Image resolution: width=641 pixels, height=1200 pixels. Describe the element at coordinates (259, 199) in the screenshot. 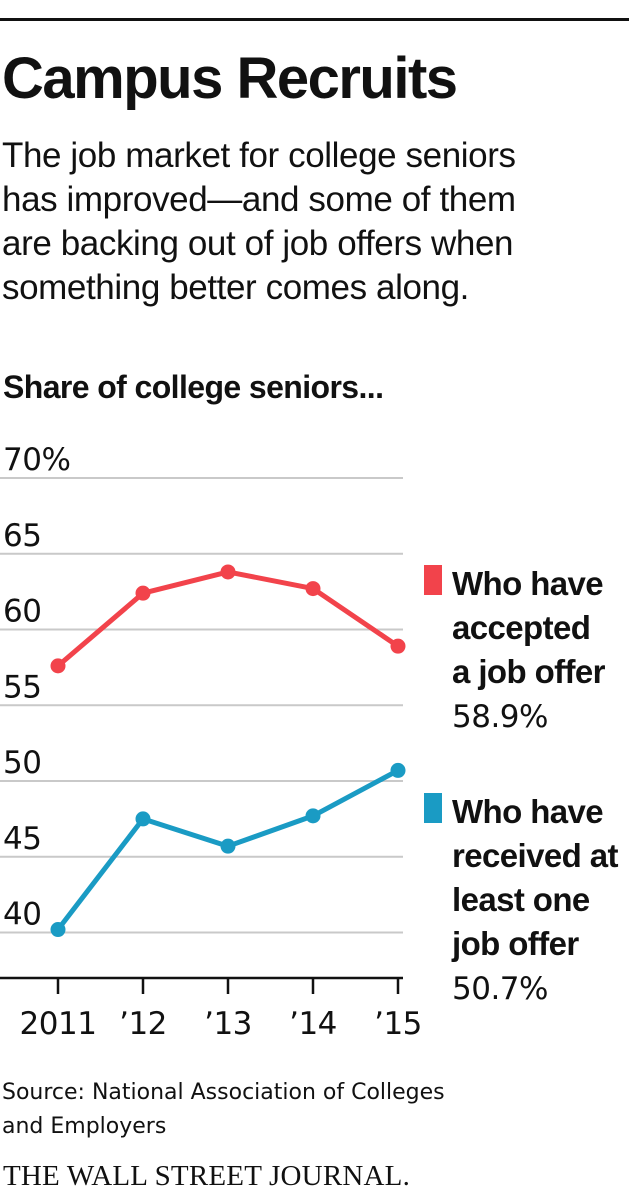

I see `subtitle-line: has improved—and some of them` at that location.